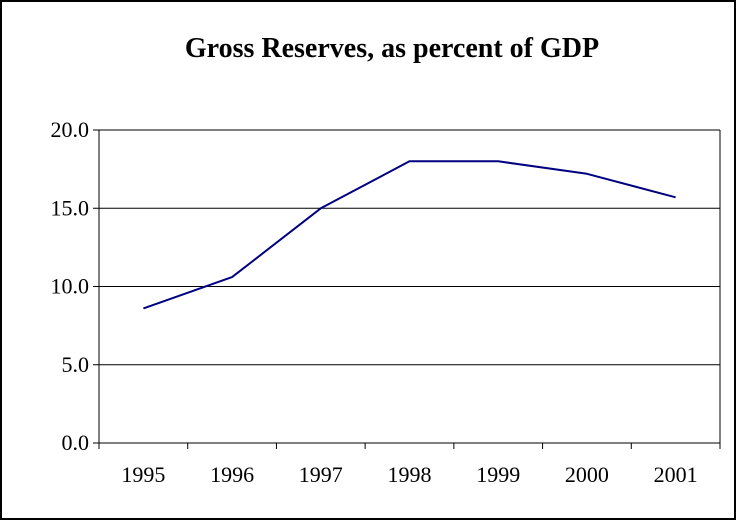 The height and width of the screenshot is (522, 736). I want to click on x-tick-label: 1999, so click(498, 474).